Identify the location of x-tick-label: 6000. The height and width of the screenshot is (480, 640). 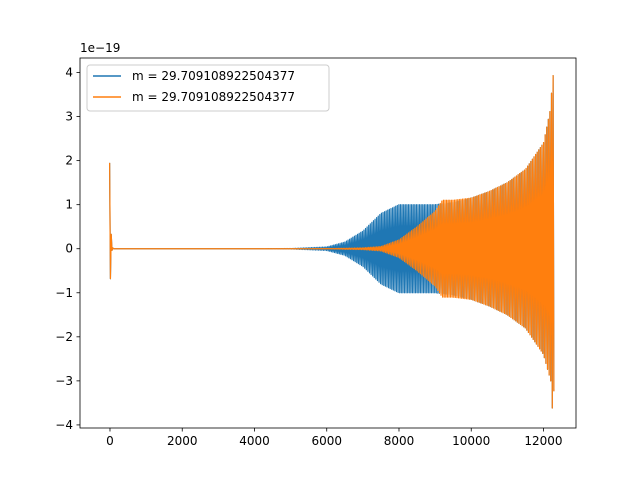
(326, 441).